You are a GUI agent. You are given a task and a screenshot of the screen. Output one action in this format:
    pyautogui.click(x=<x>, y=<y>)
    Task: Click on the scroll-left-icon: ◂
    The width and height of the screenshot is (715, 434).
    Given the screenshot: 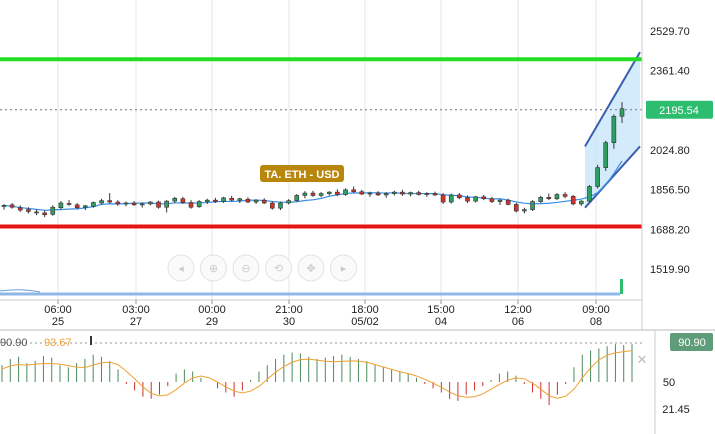 What is the action you would take?
    pyautogui.click(x=181, y=268)
    